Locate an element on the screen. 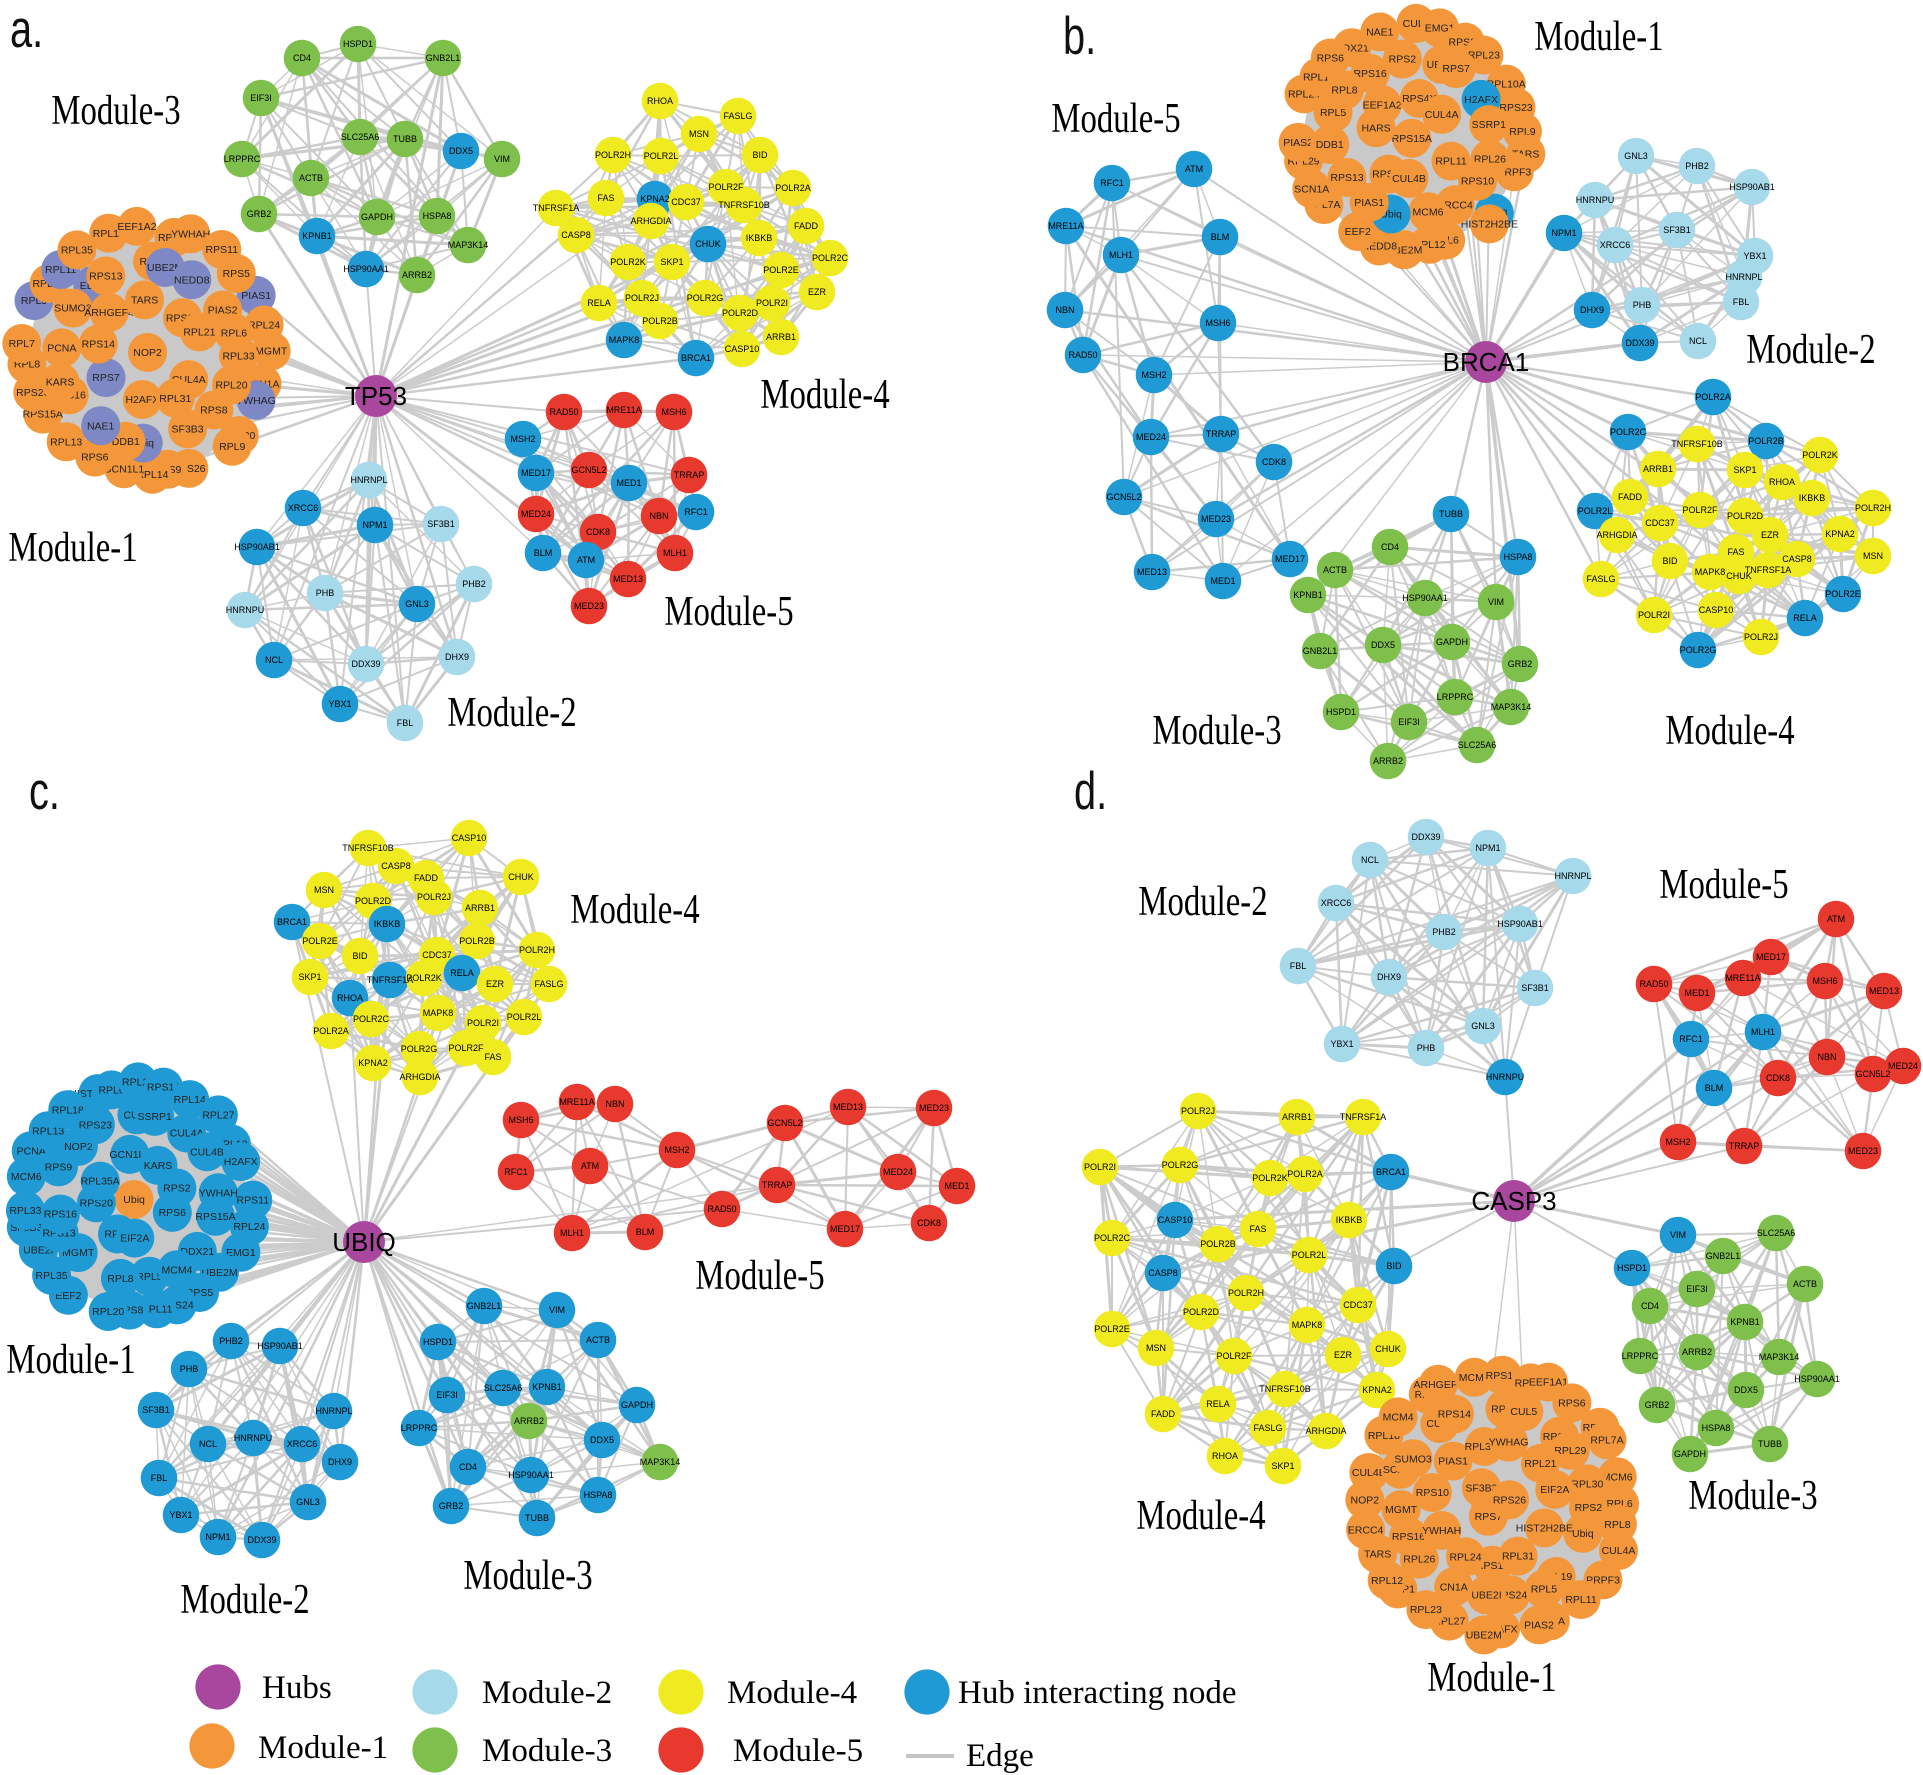 The width and height of the screenshot is (1923, 1775). svg-text: Ubiq is located at coordinates (134, 1200).